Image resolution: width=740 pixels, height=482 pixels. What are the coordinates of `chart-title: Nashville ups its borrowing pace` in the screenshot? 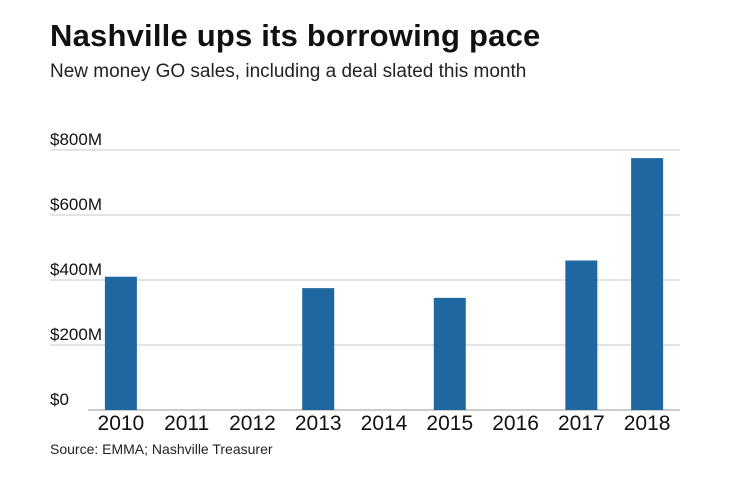 It's located at (295, 35).